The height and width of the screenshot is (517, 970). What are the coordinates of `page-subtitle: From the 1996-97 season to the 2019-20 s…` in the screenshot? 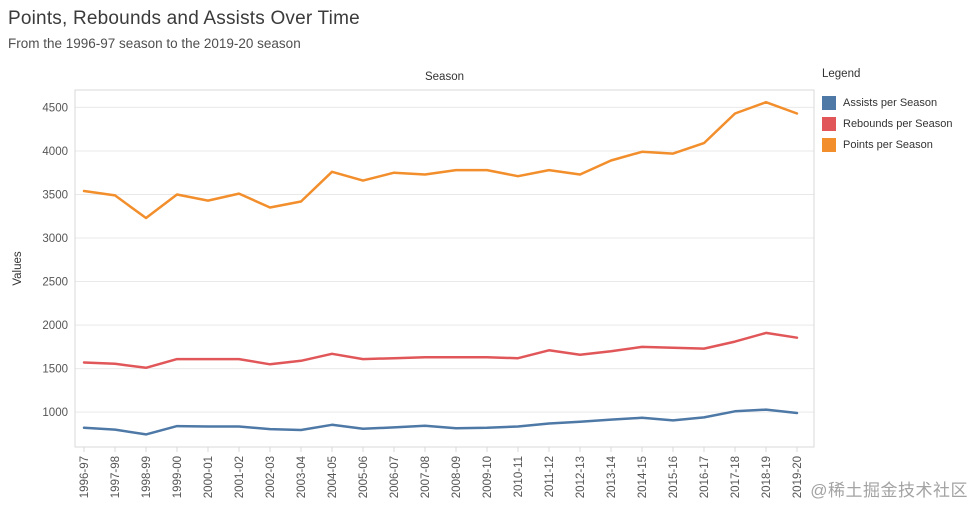 It's located at (154, 43).